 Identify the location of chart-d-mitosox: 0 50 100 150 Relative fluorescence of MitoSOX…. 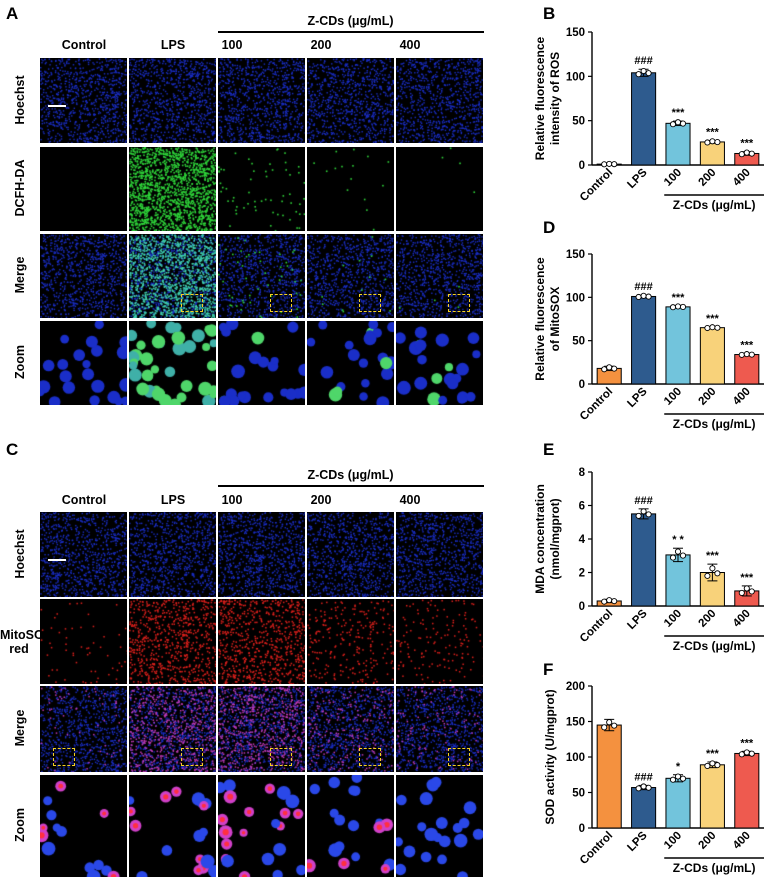
(648, 340).